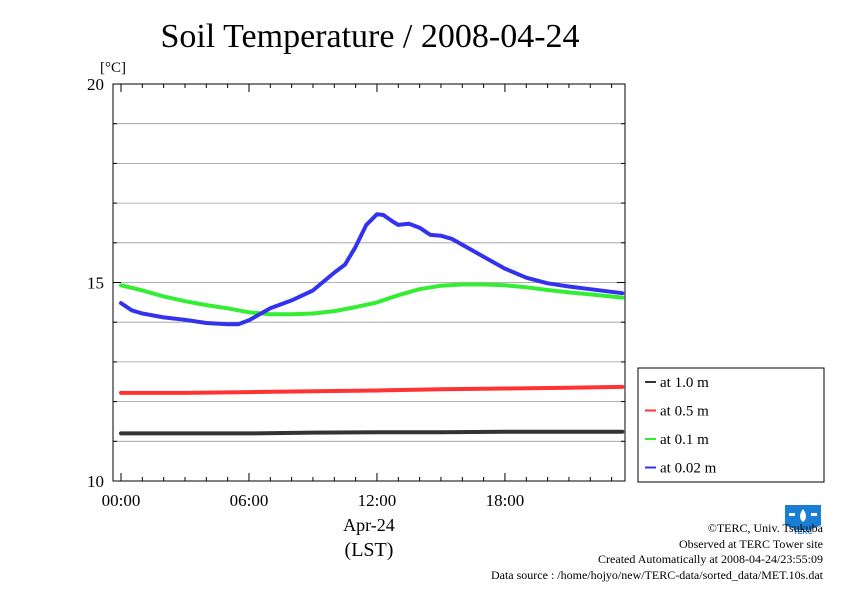 The image size is (842, 595). I want to click on x-axis-label: (LST), so click(369, 550).